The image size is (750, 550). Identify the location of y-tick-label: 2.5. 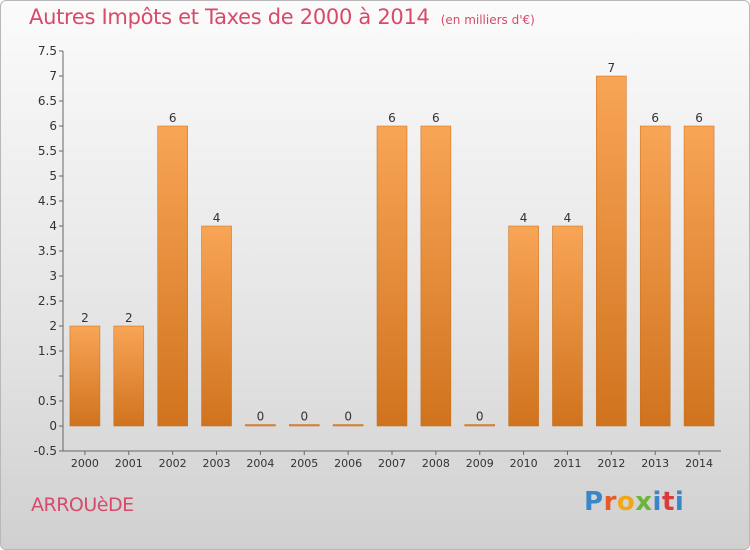
(47, 301).